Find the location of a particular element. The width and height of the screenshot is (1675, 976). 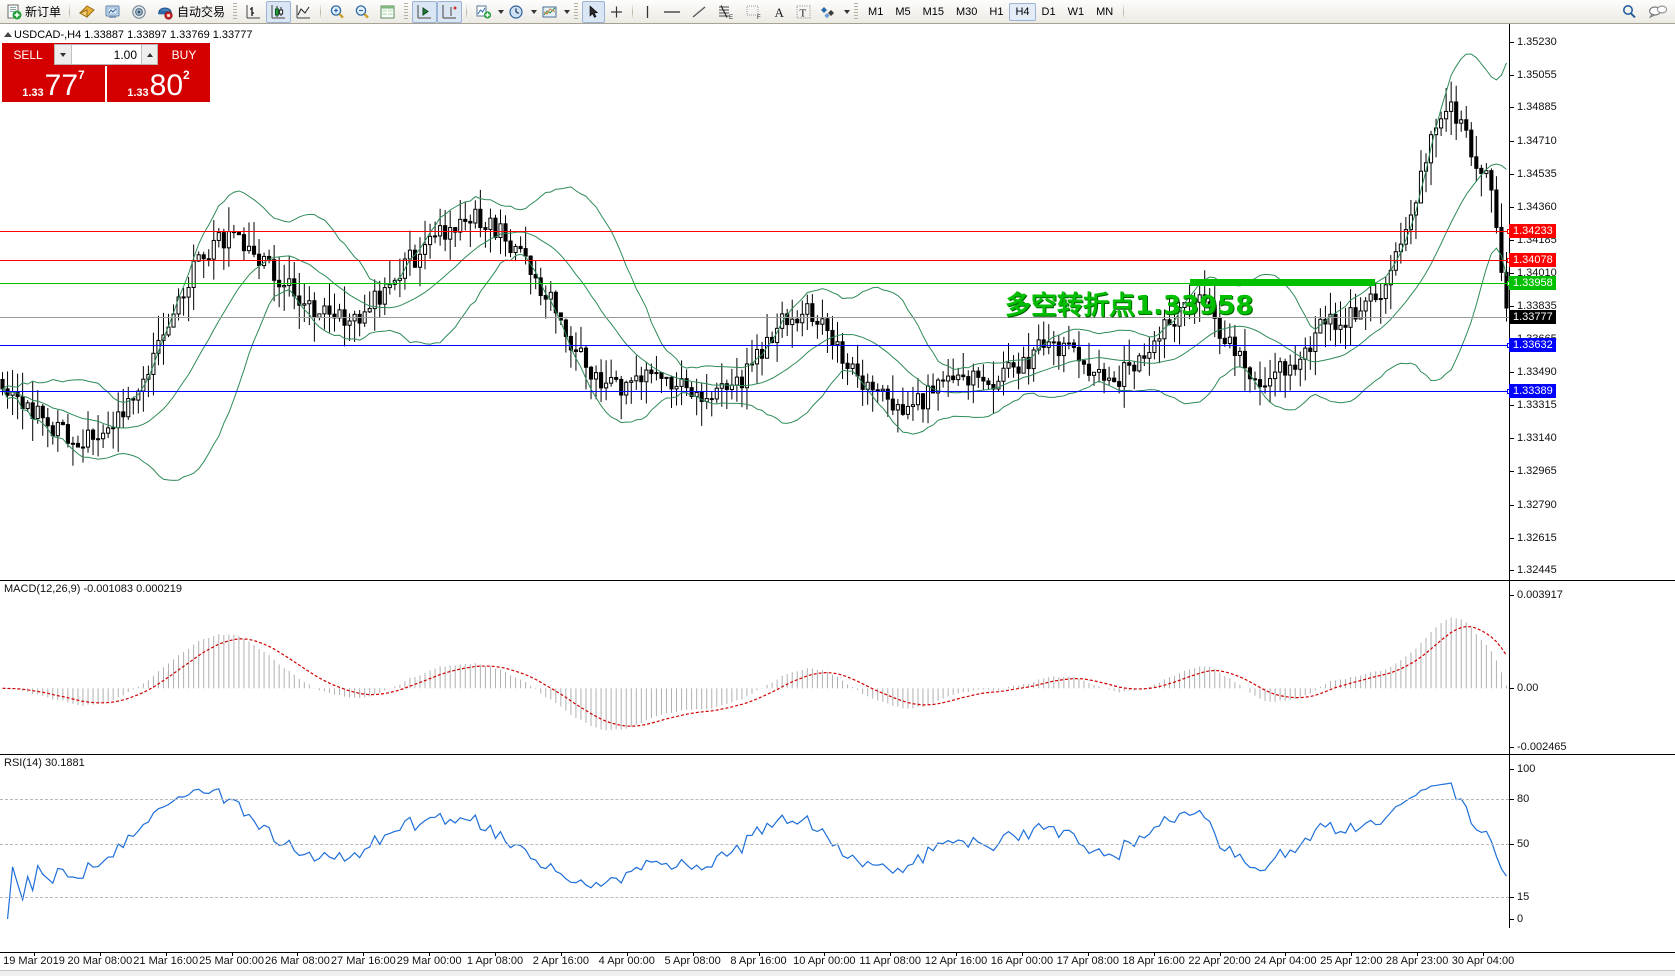

rsi-series is located at coordinates (756, 851).